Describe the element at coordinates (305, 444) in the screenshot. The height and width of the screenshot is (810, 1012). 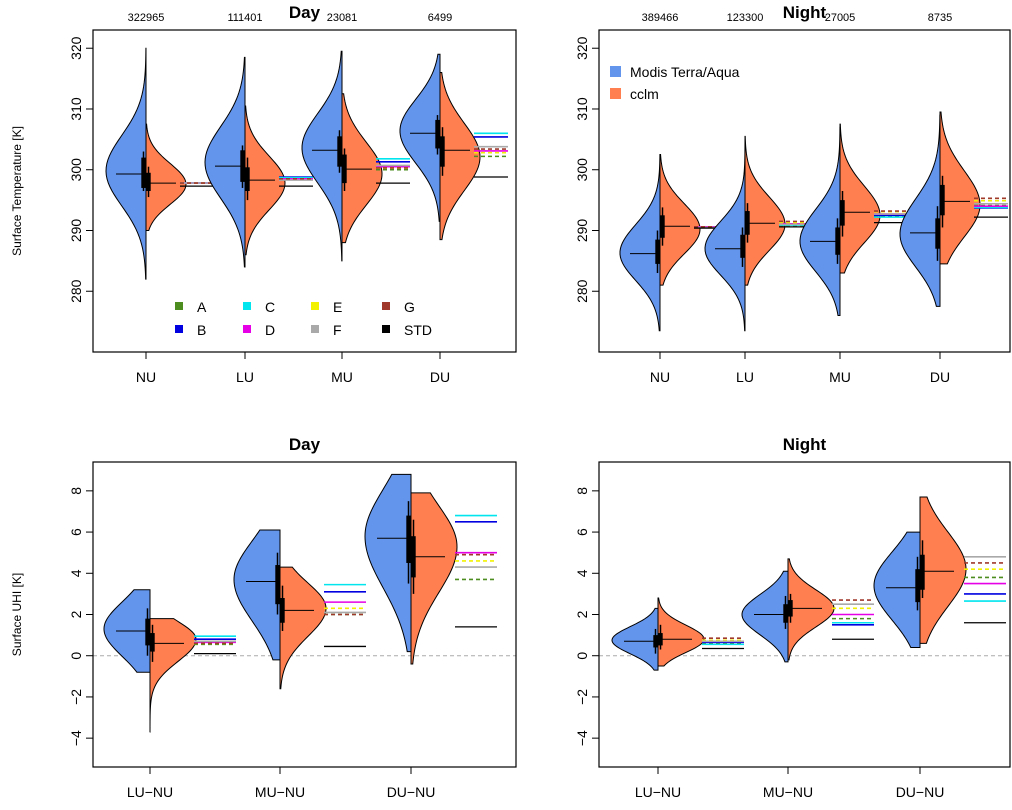
I see `panel-title: Day` at that location.